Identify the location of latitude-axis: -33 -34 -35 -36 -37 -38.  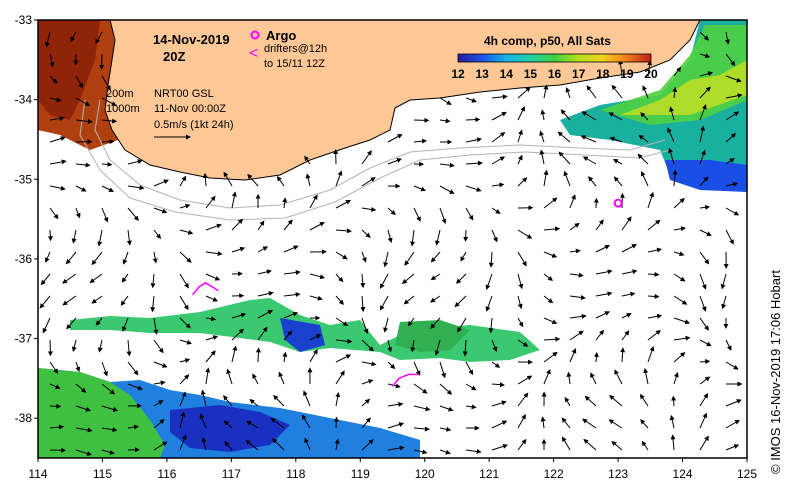
(26, 219).